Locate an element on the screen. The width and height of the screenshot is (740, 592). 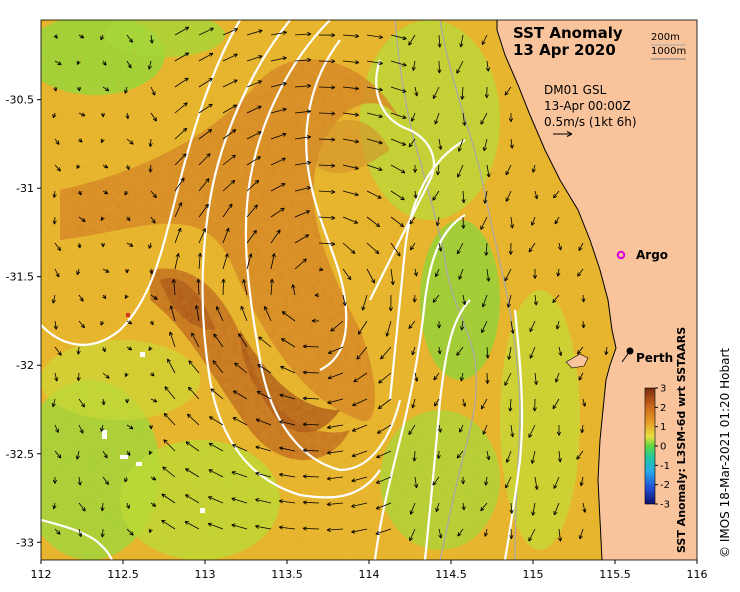
perth-marker: Perth is located at coordinates (647, 356).